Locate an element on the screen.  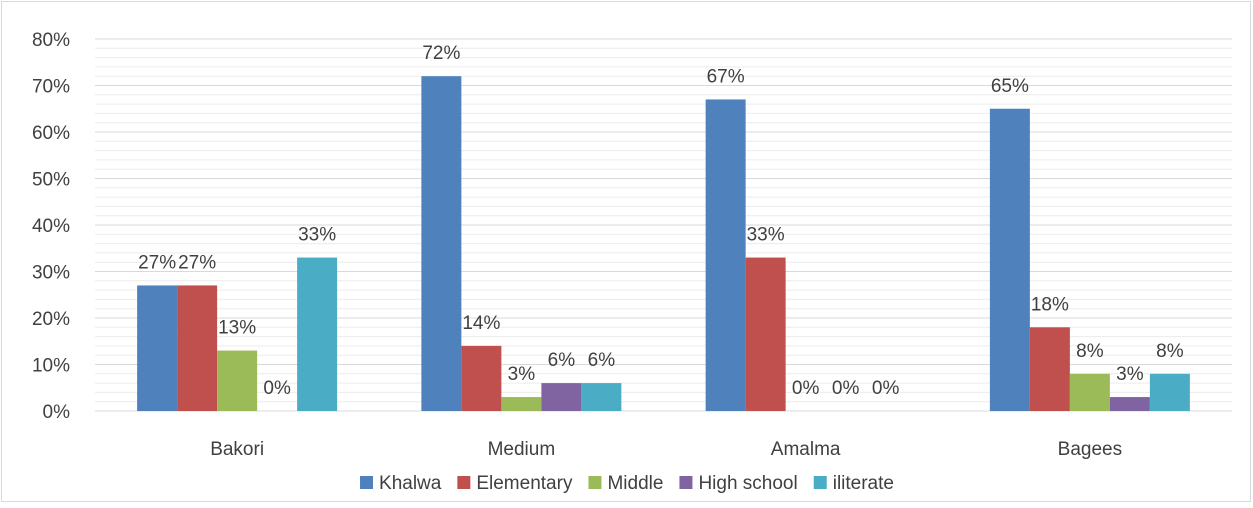
legend-label: Khalwa is located at coordinates (410, 483).